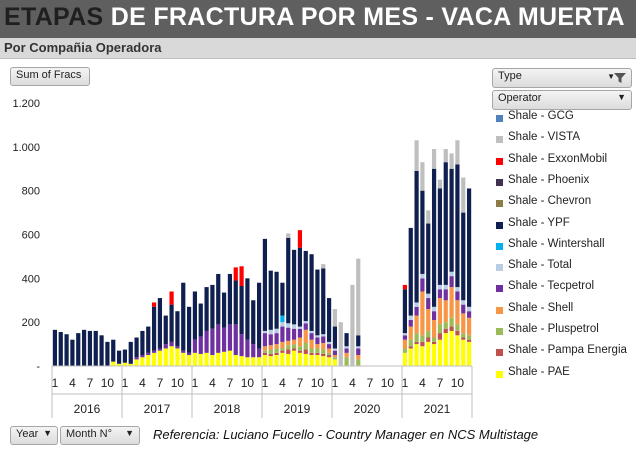  Describe the element at coordinates (26, 148) in the screenshot. I see `y-tick-label: 1.000` at that location.